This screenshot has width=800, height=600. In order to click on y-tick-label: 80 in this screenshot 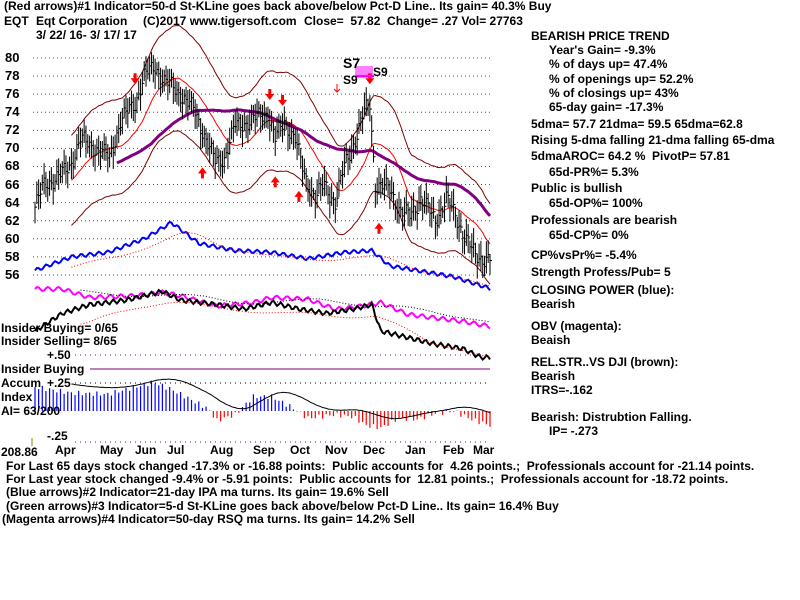, I will do `click(12, 57)`.